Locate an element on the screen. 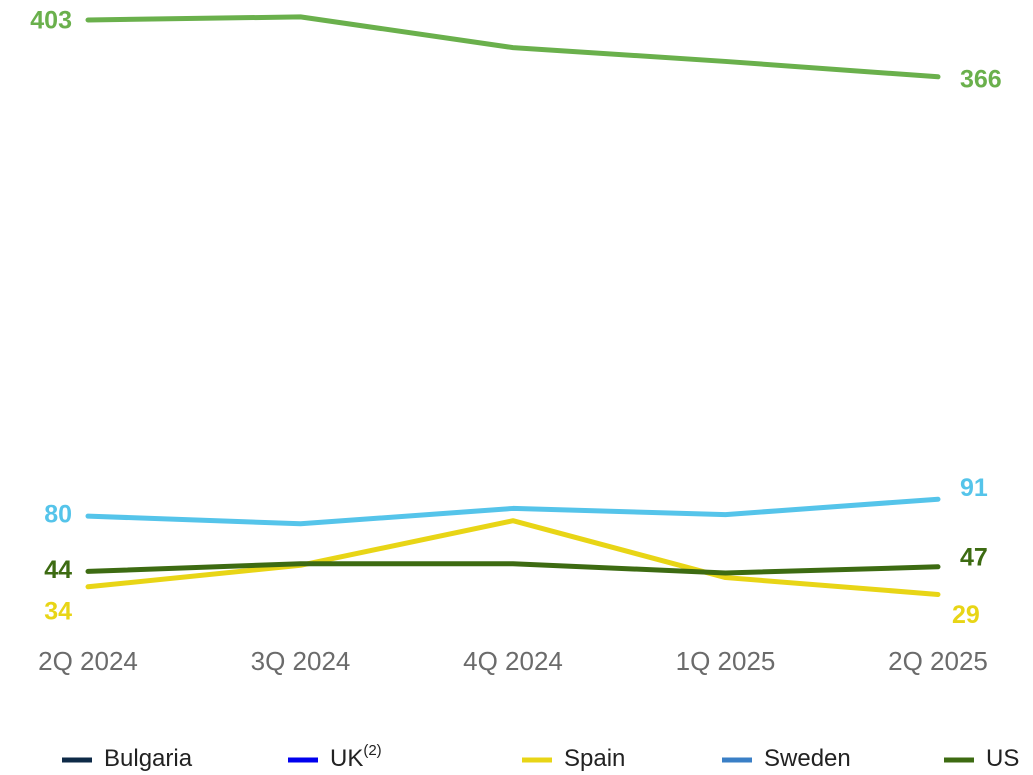  x-tick-label: 2Q 2024 is located at coordinates (88, 661).